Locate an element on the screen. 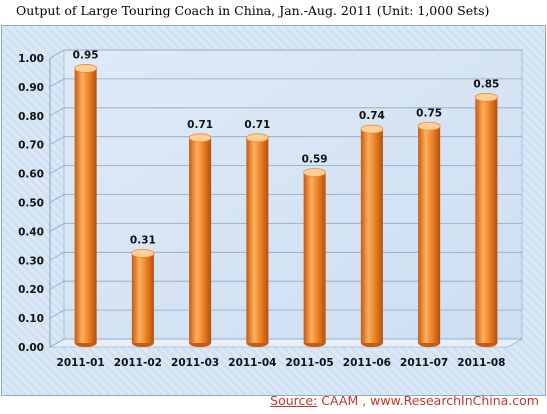 The image size is (547, 414). y-tick-label: 0.40 is located at coordinates (31, 232).